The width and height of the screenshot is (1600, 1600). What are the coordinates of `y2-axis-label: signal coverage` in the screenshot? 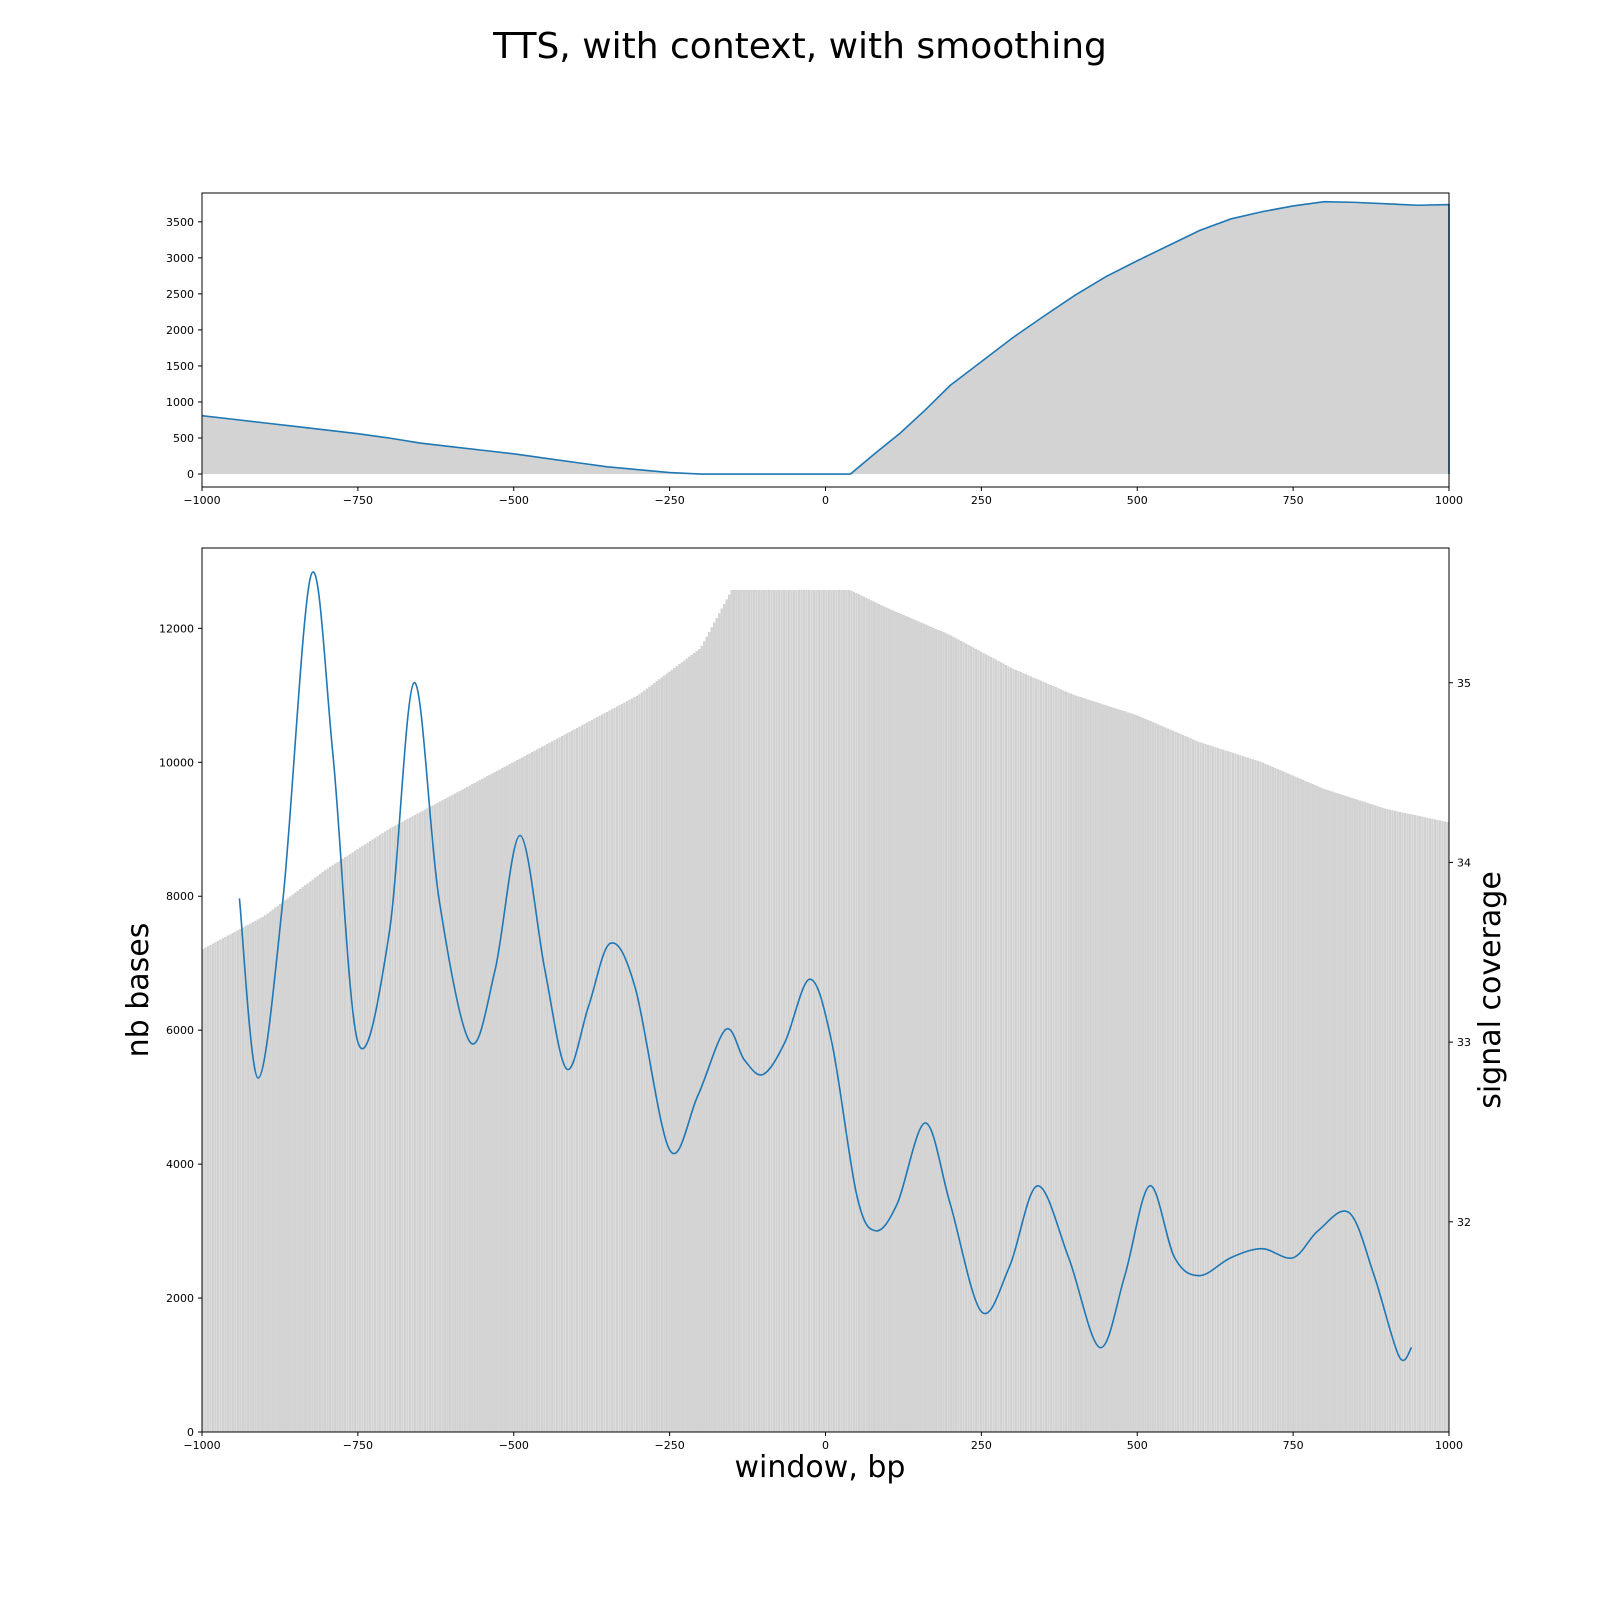 It's located at (1490, 990).